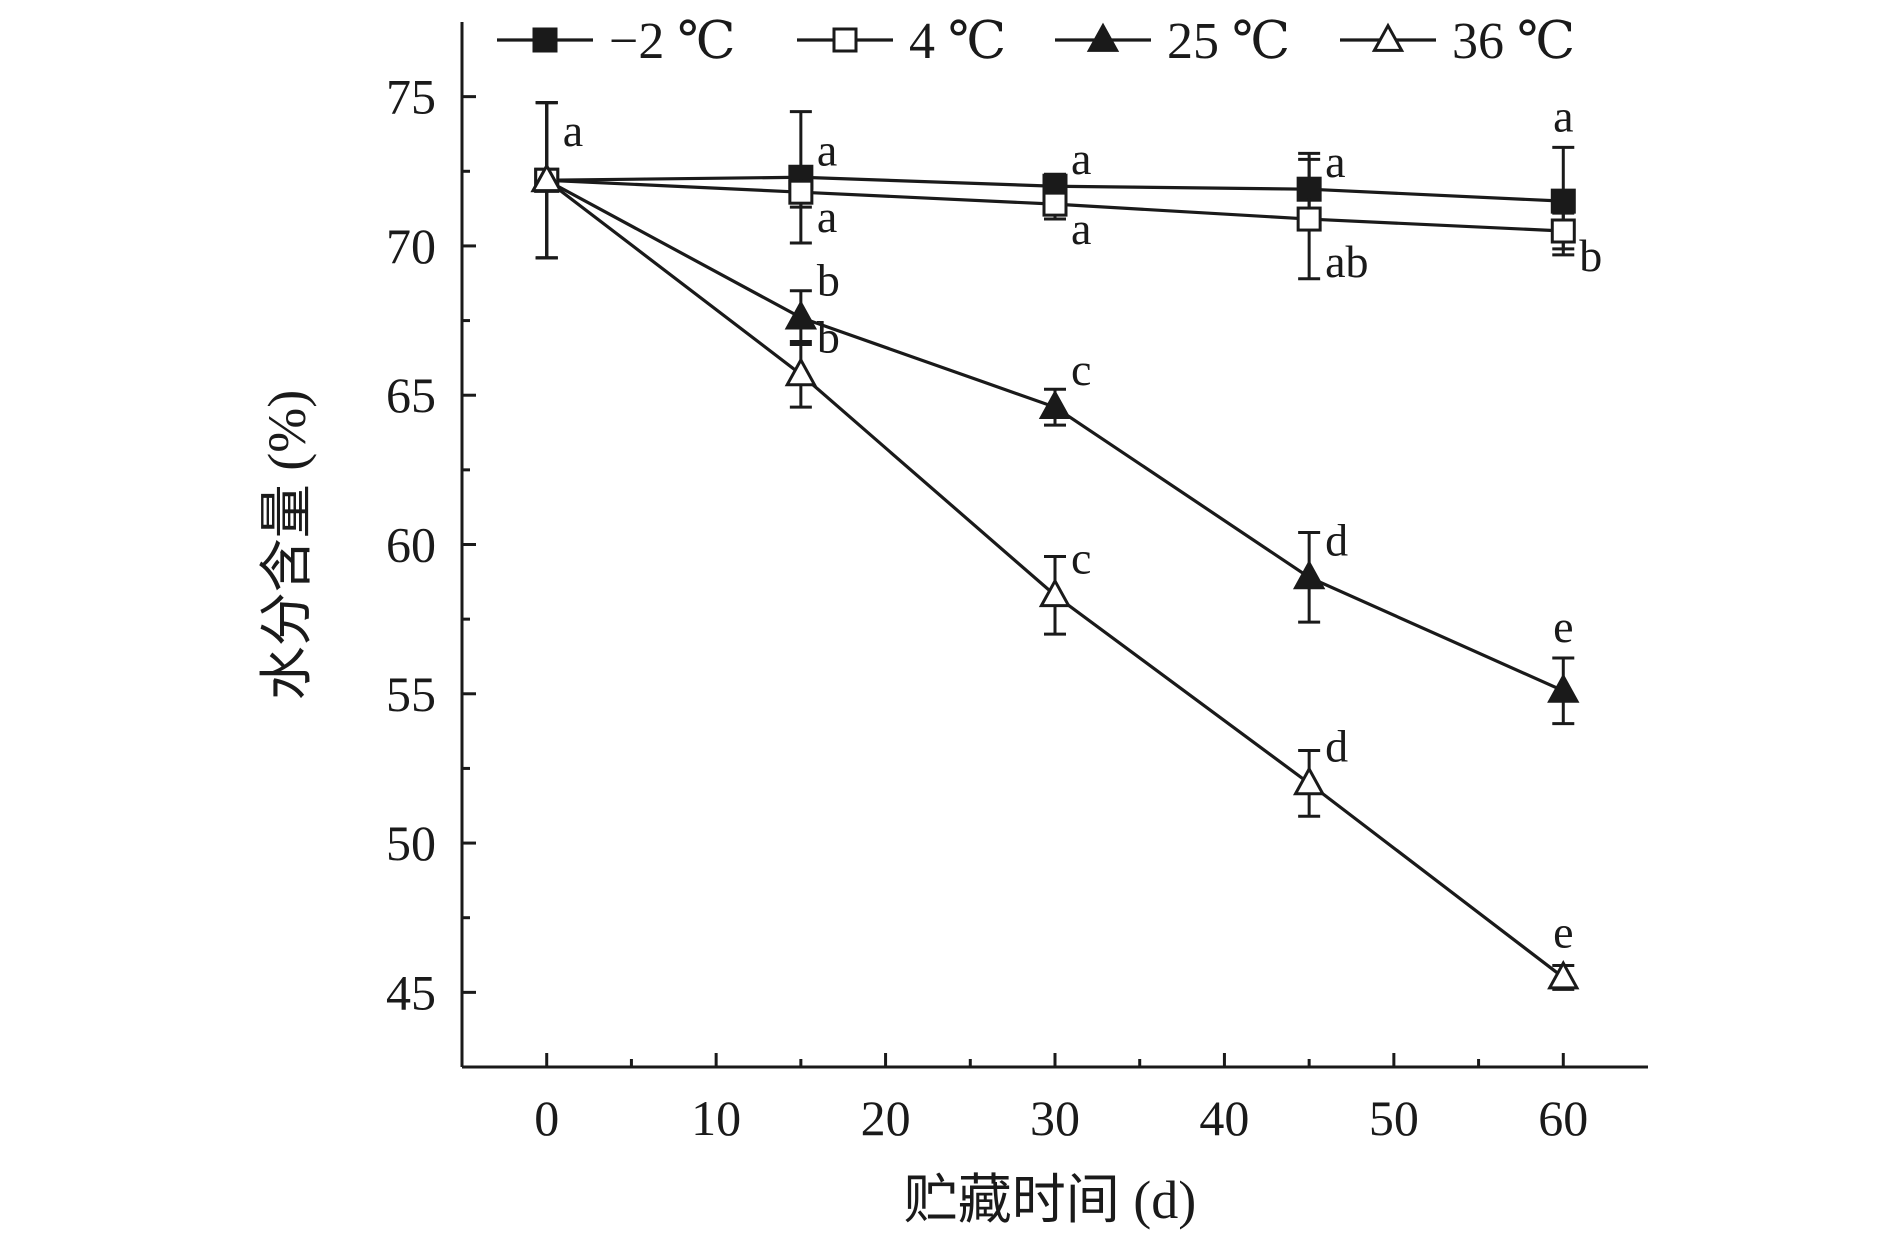 The width and height of the screenshot is (1890, 1255). What do you see at coordinates (1224, 1118) in the screenshot?
I see `x-tick-label: 40` at bounding box center [1224, 1118].